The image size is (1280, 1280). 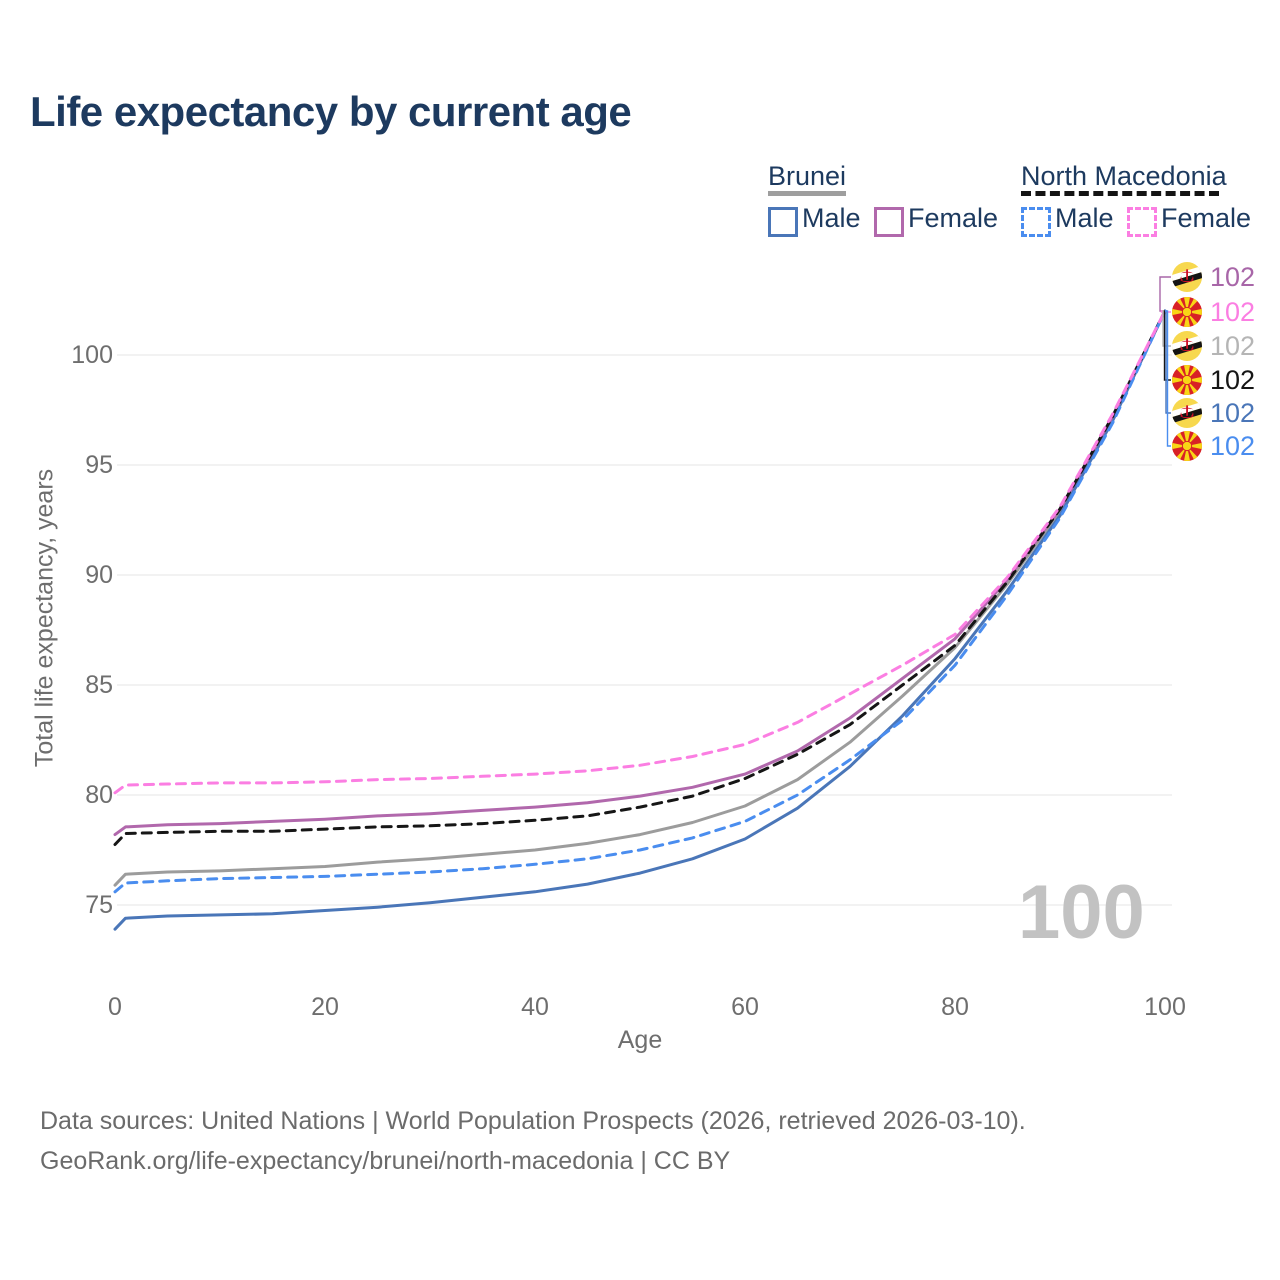 What do you see at coordinates (99, 905) in the screenshot?
I see `y-tick-75: 75` at bounding box center [99, 905].